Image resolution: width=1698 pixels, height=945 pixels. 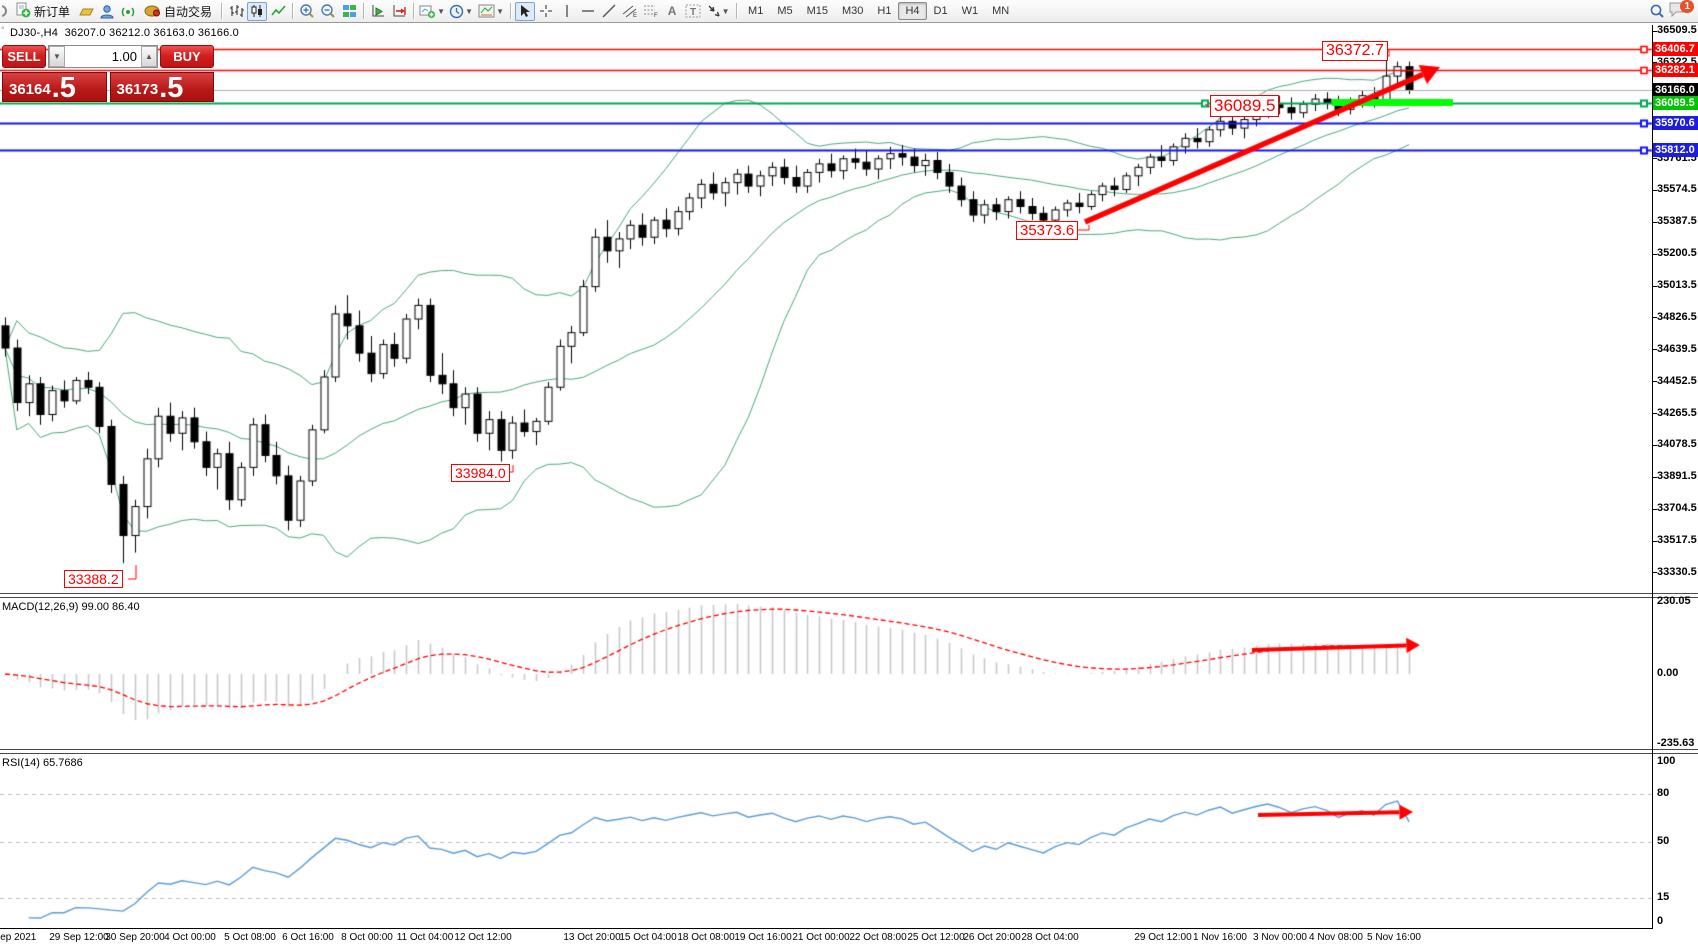 What do you see at coordinates (480, 473) in the screenshot?
I see `price-callout-label: 33984.0` at bounding box center [480, 473].